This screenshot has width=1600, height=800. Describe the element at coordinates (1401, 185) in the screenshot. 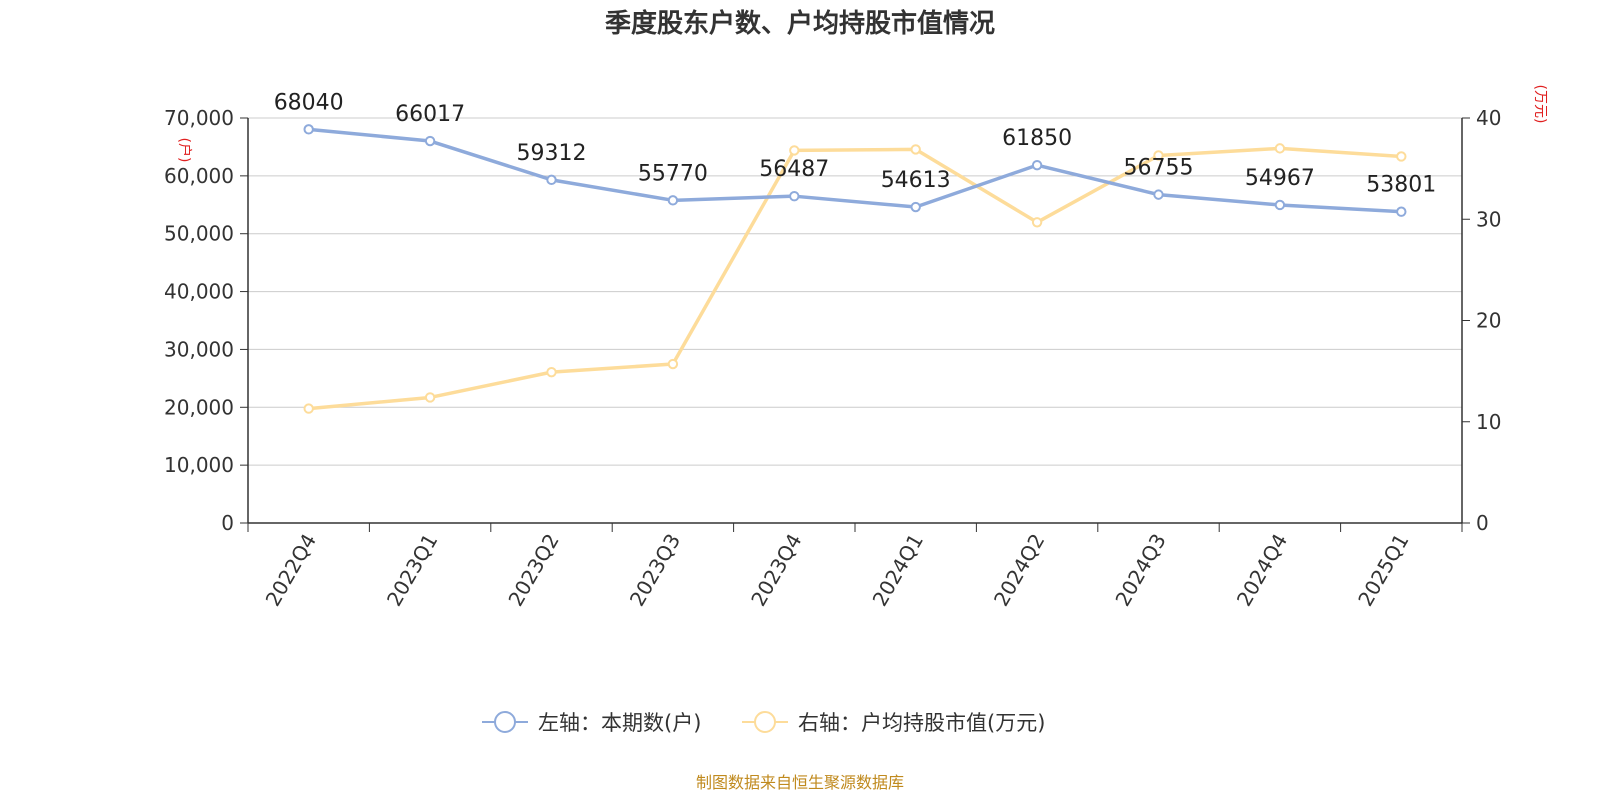

I see `data-label: 53801` at that location.